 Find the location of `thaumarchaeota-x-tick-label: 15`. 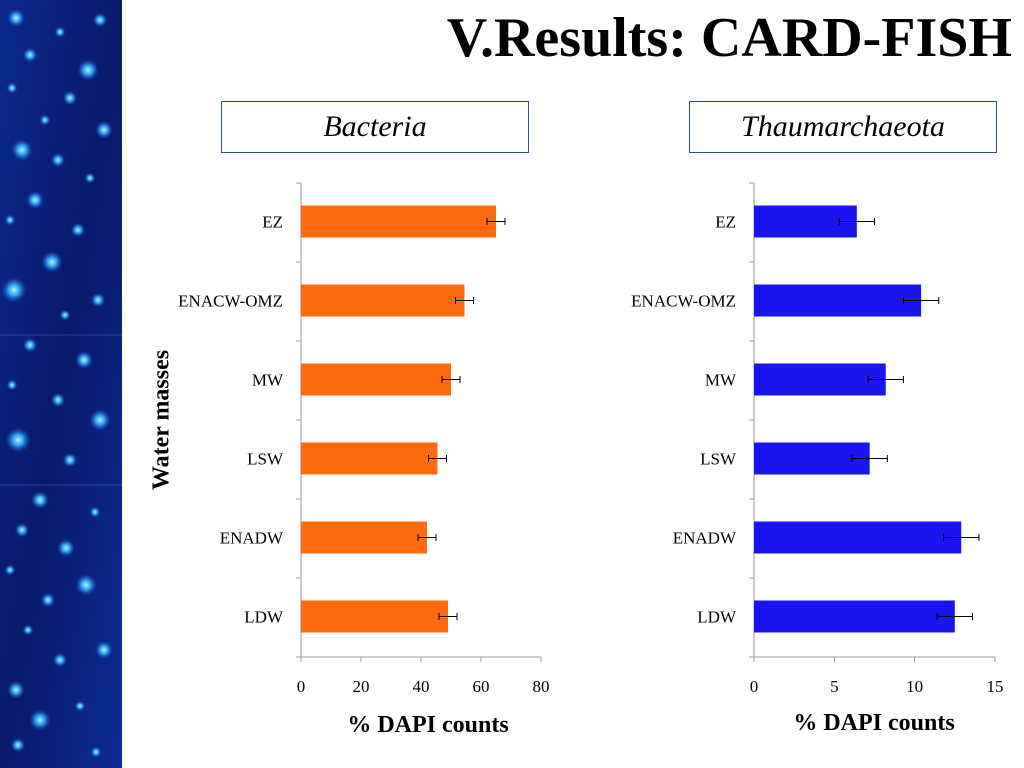

thaumarchaeota-x-tick-label: 15 is located at coordinates (995, 686).